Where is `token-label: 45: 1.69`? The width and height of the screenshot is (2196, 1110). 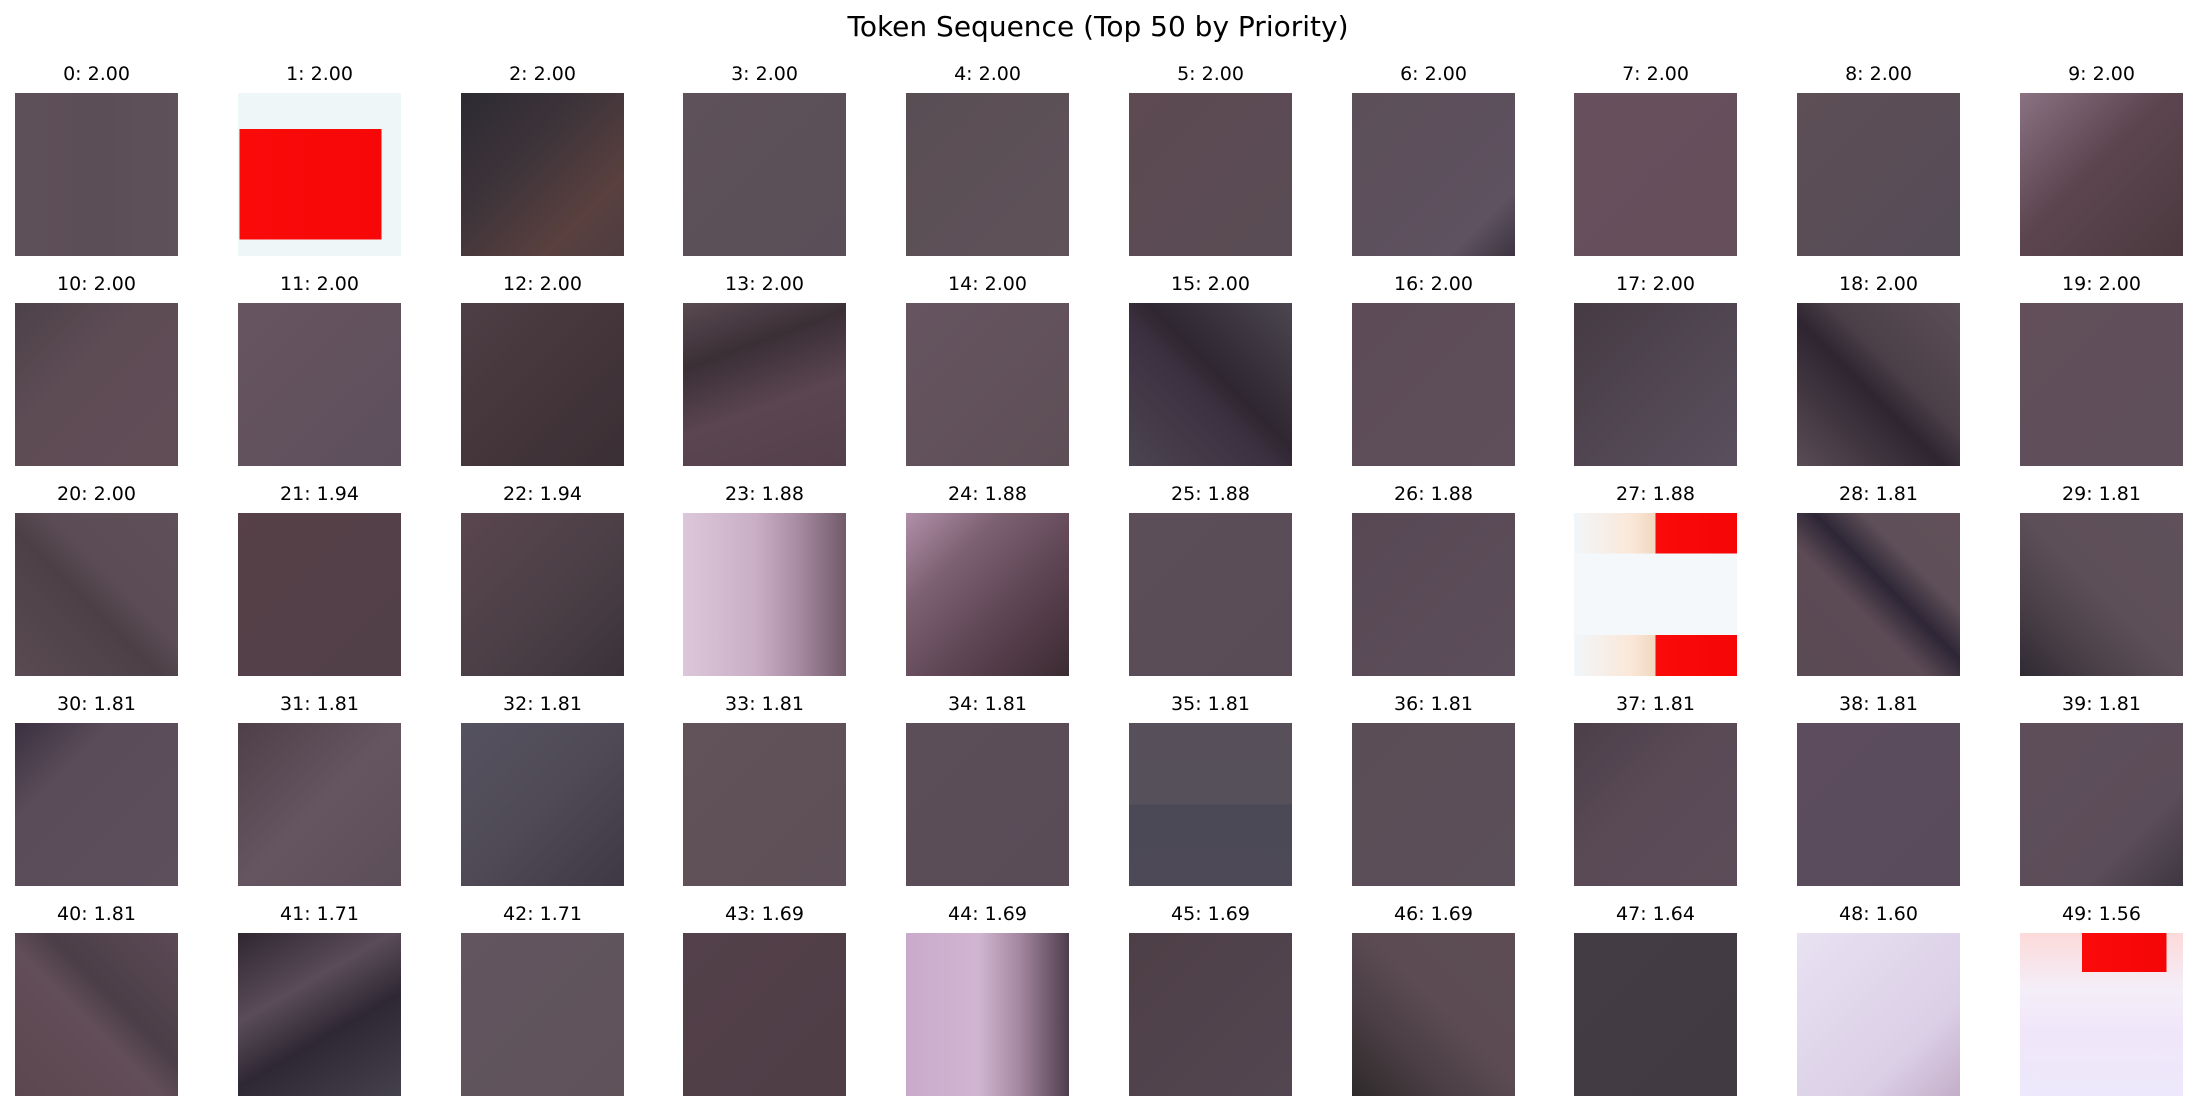
token-label: 45: 1.69 is located at coordinates (1210, 914).